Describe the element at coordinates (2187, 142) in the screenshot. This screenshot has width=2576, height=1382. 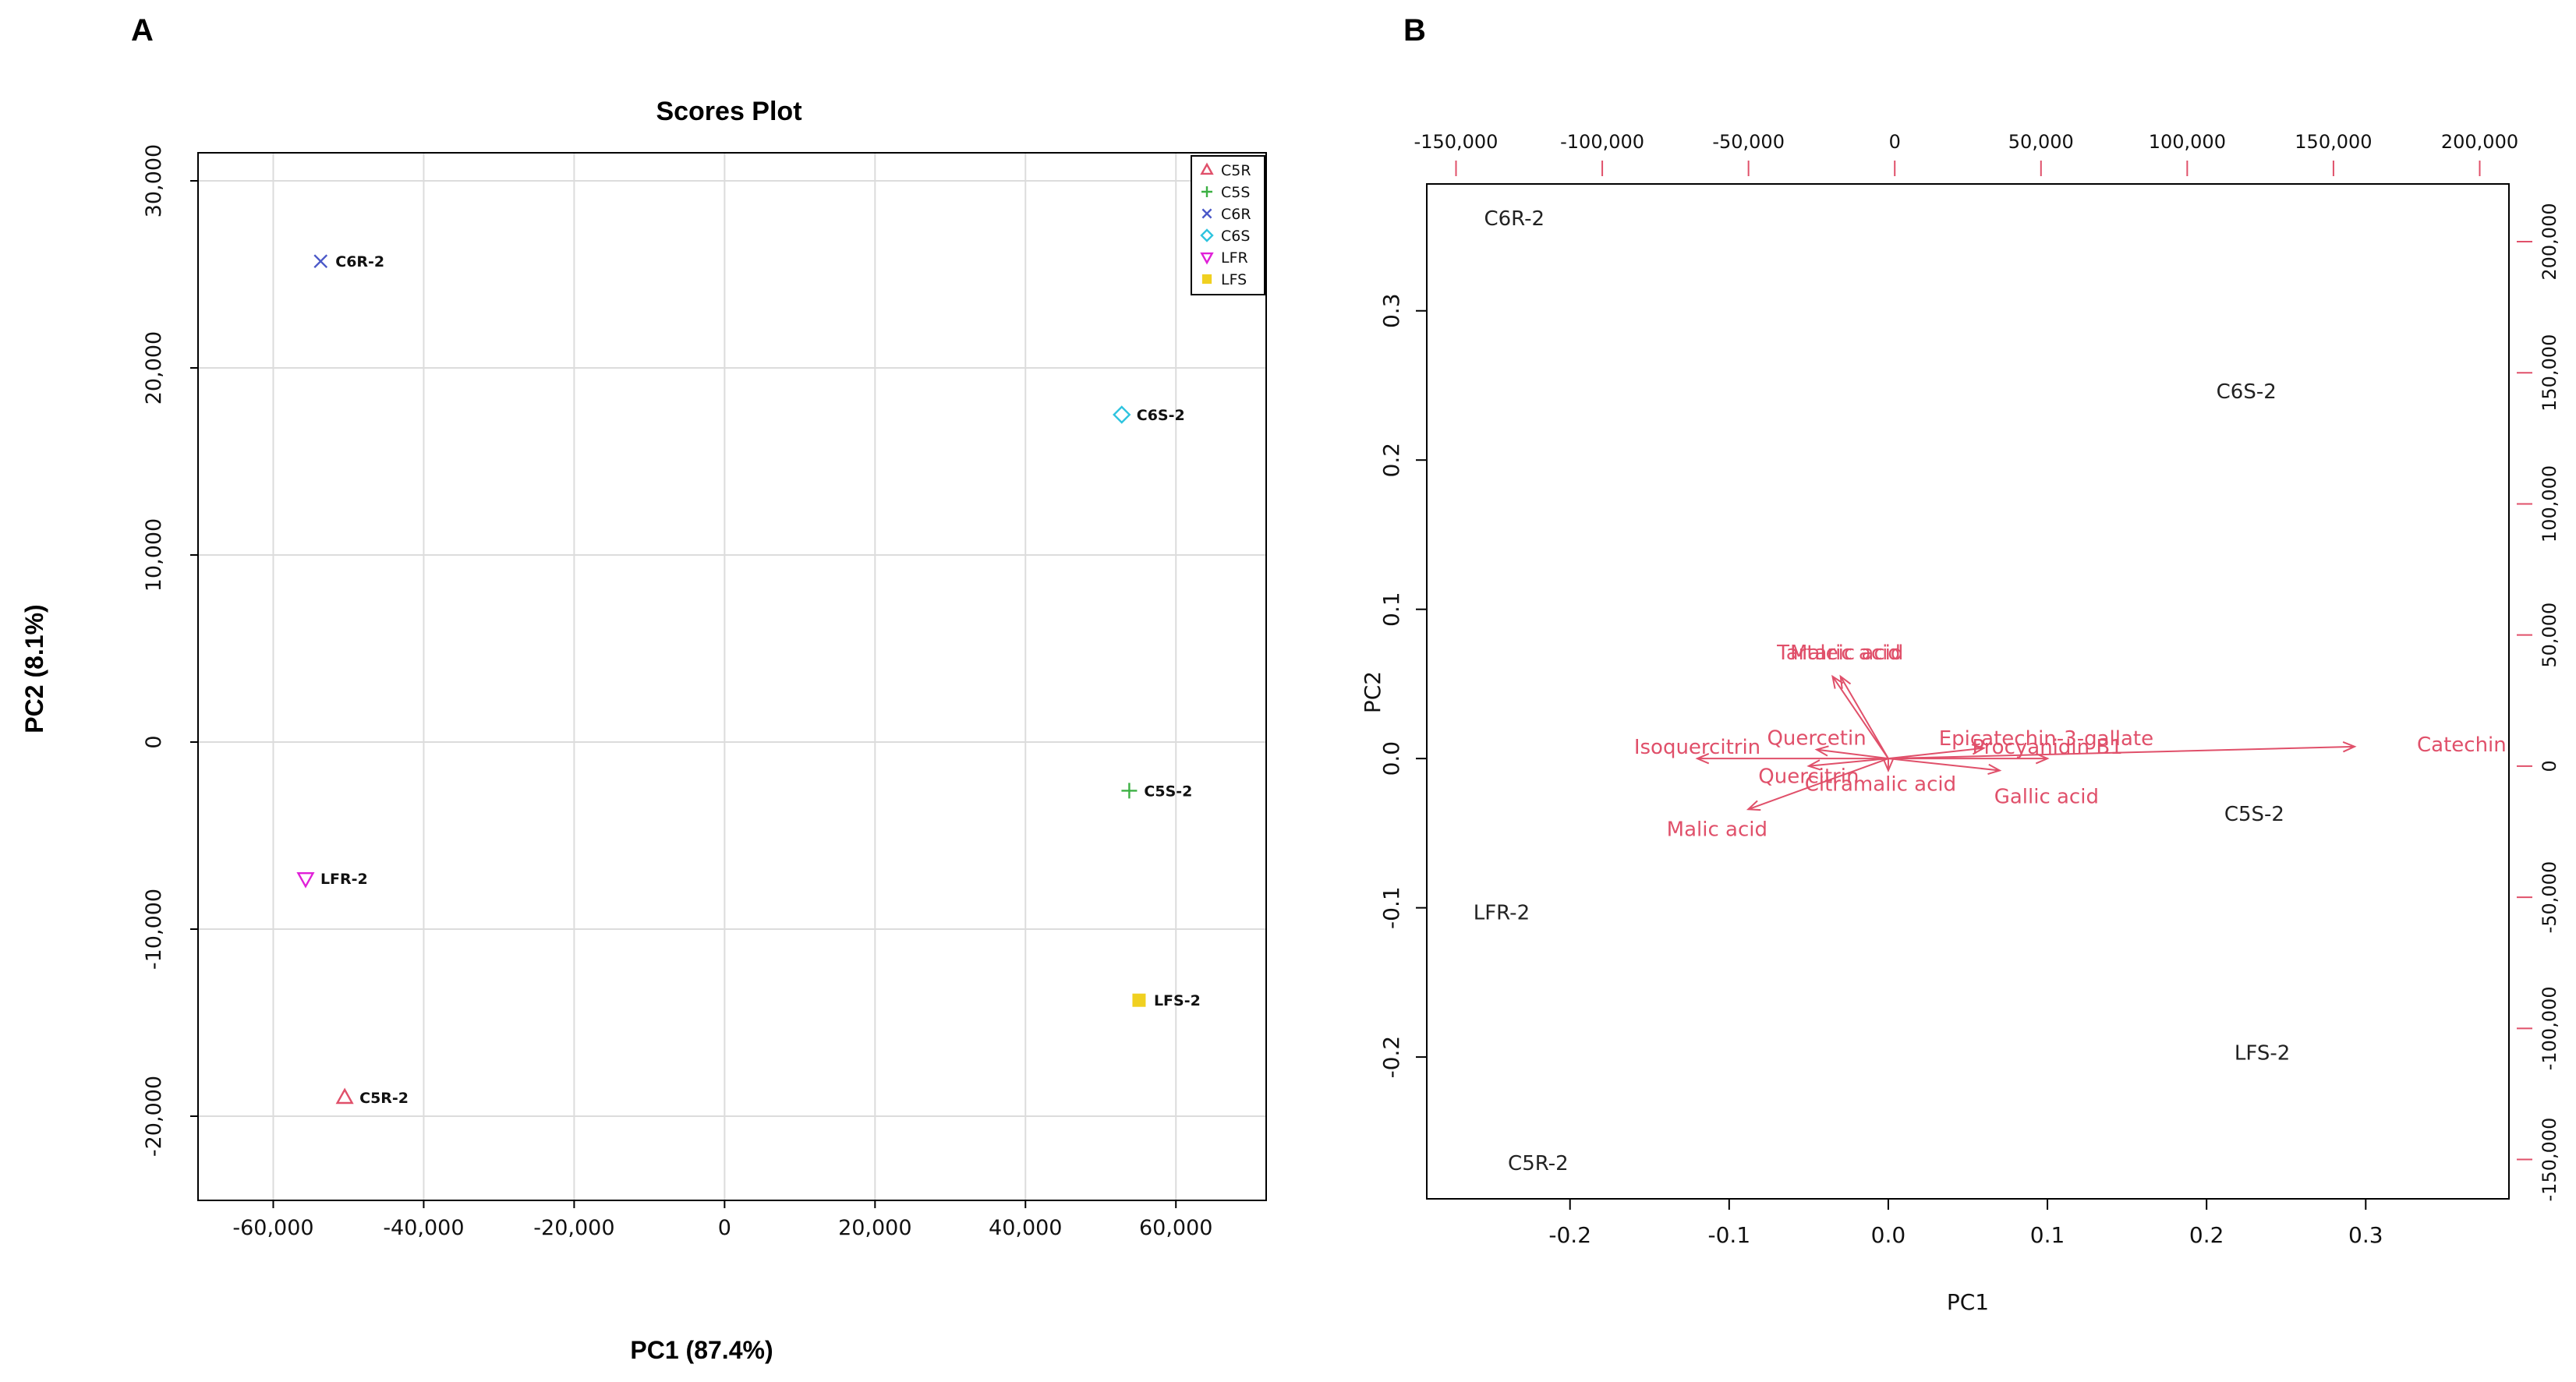
I see `top-tick-label: 100,000` at that location.